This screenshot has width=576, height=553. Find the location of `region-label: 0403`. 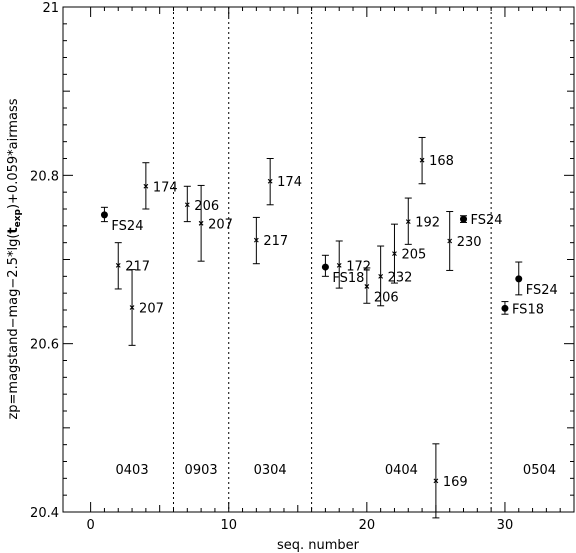

region-label: 0403 is located at coordinates (132, 470).